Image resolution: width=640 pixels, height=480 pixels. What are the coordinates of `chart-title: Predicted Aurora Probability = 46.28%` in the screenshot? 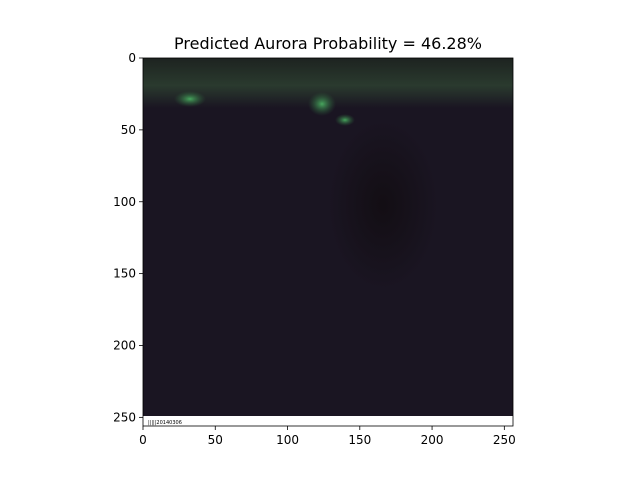 It's located at (328, 43).